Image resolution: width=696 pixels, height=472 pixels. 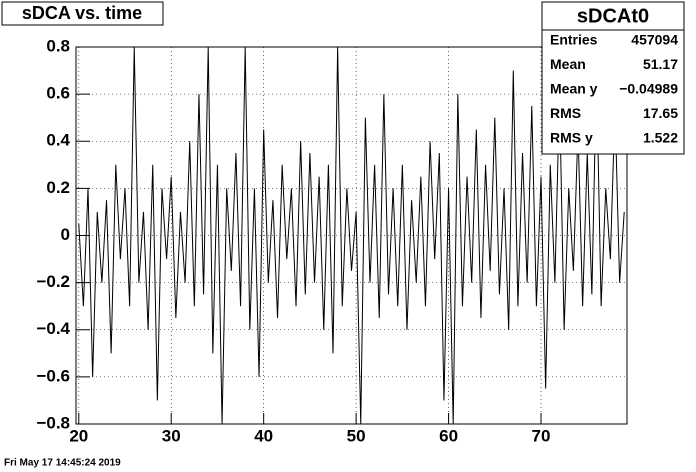 What do you see at coordinates (541, 435) in the screenshot?
I see `x-tick-label: 70` at bounding box center [541, 435].